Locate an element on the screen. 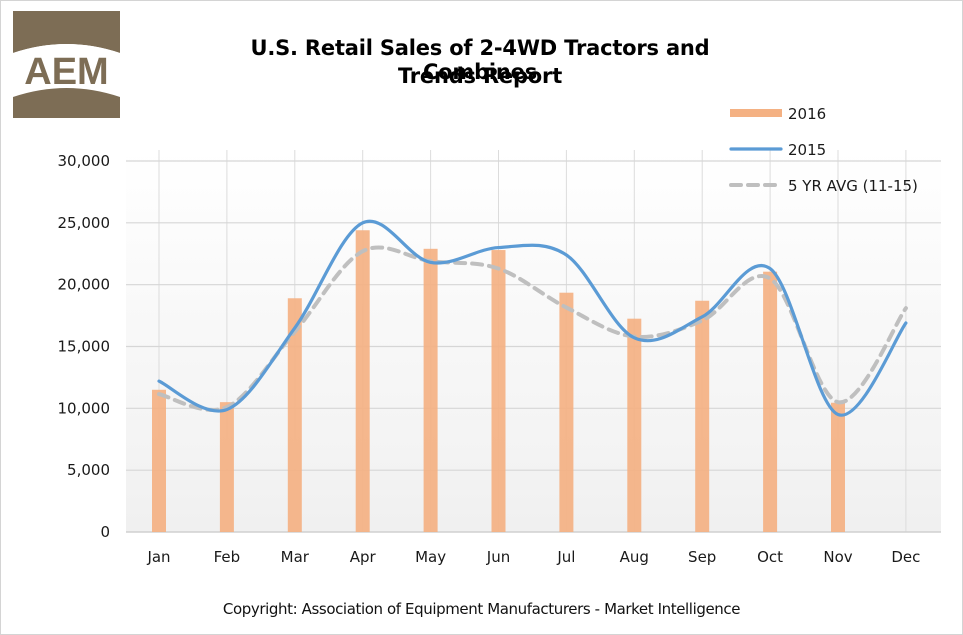  bar-oct is located at coordinates (770, 401).